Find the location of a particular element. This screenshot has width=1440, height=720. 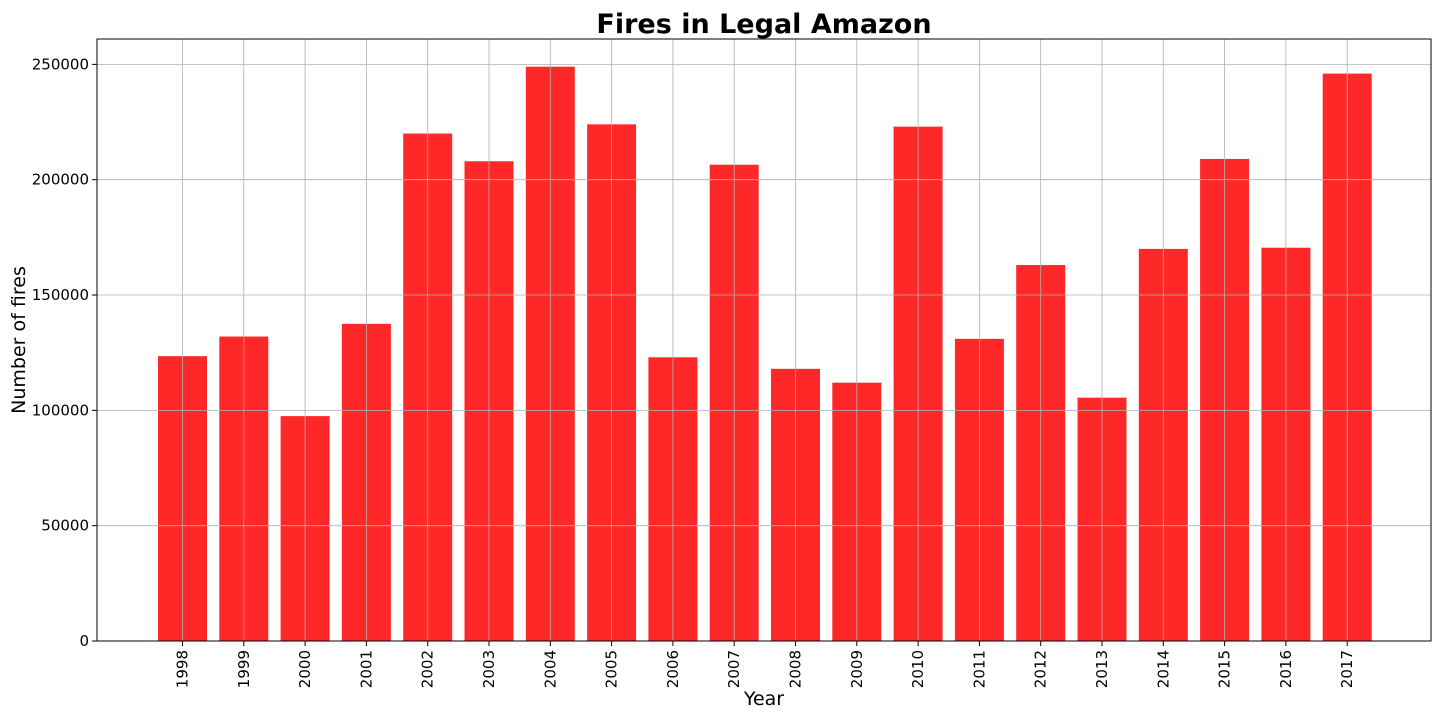

x-tick-label: 2011 is located at coordinates (979, 669).